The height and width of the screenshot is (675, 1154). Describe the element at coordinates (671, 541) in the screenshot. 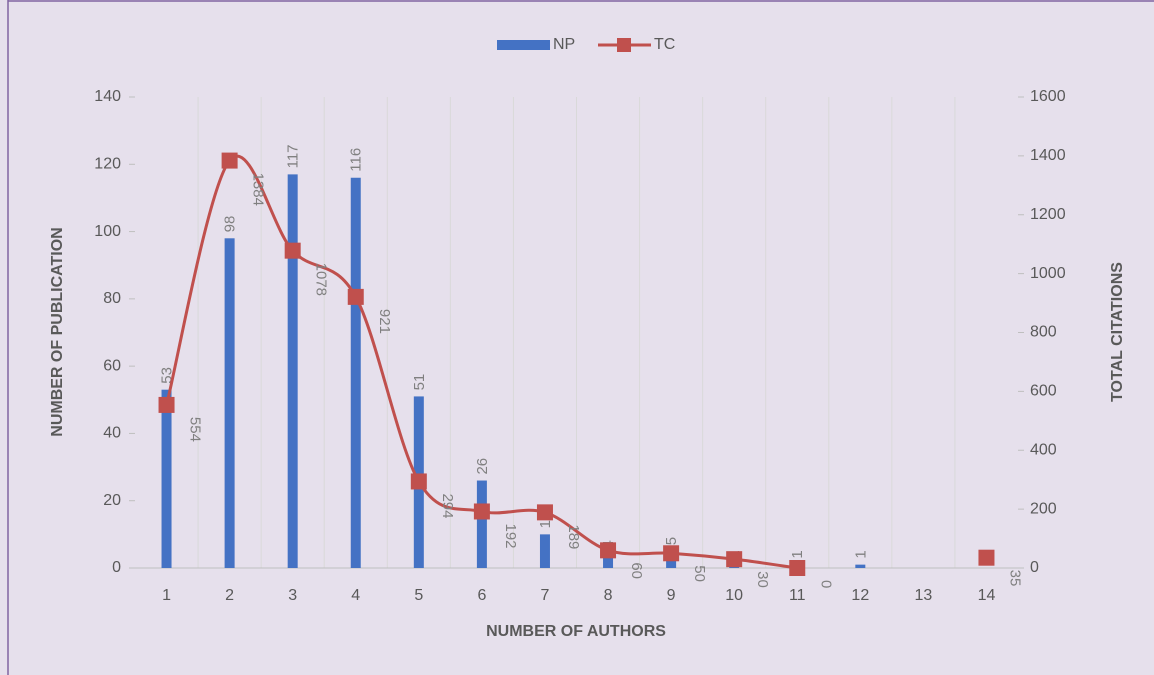

I see `data-label: 5` at that location.